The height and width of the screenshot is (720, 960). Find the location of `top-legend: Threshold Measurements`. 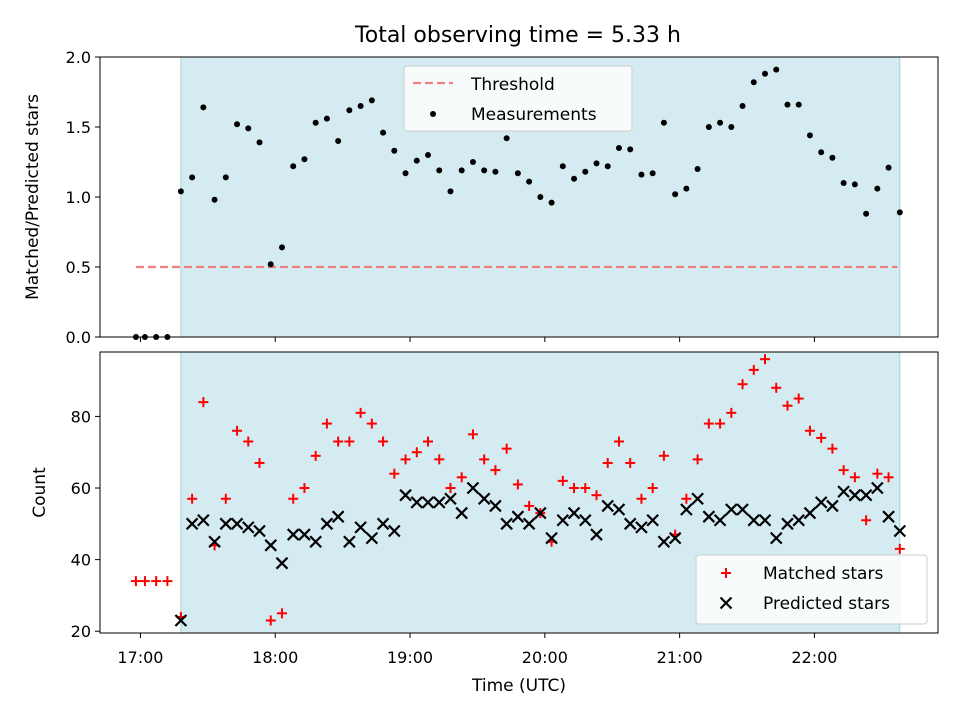

top-legend: Threshold Measurements is located at coordinates (518, 98).